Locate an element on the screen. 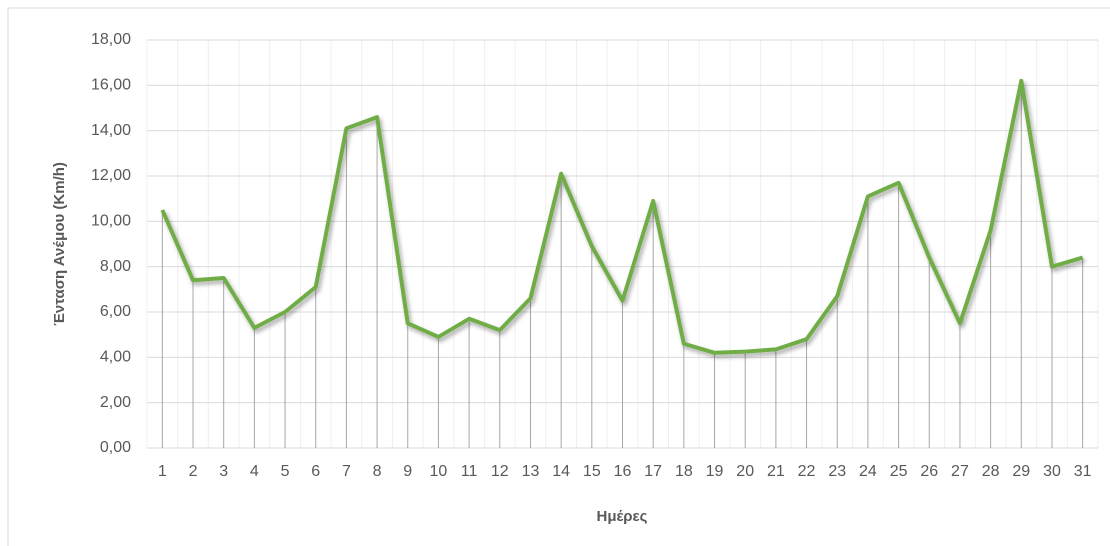 The height and width of the screenshot is (546, 1110). x-tick-label: 22 is located at coordinates (807, 471).